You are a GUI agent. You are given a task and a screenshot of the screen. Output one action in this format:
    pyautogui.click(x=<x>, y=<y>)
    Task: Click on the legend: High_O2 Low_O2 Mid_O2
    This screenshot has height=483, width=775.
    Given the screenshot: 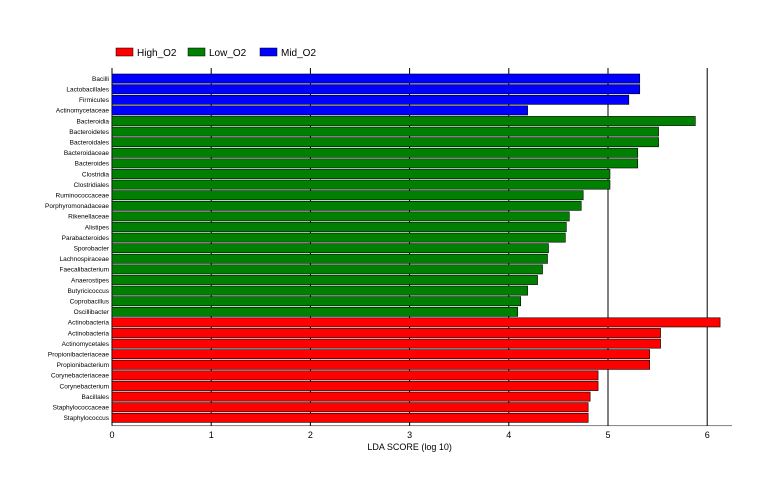 What is the action you would take?
    pyautogui.click(x=215, y=53)
    